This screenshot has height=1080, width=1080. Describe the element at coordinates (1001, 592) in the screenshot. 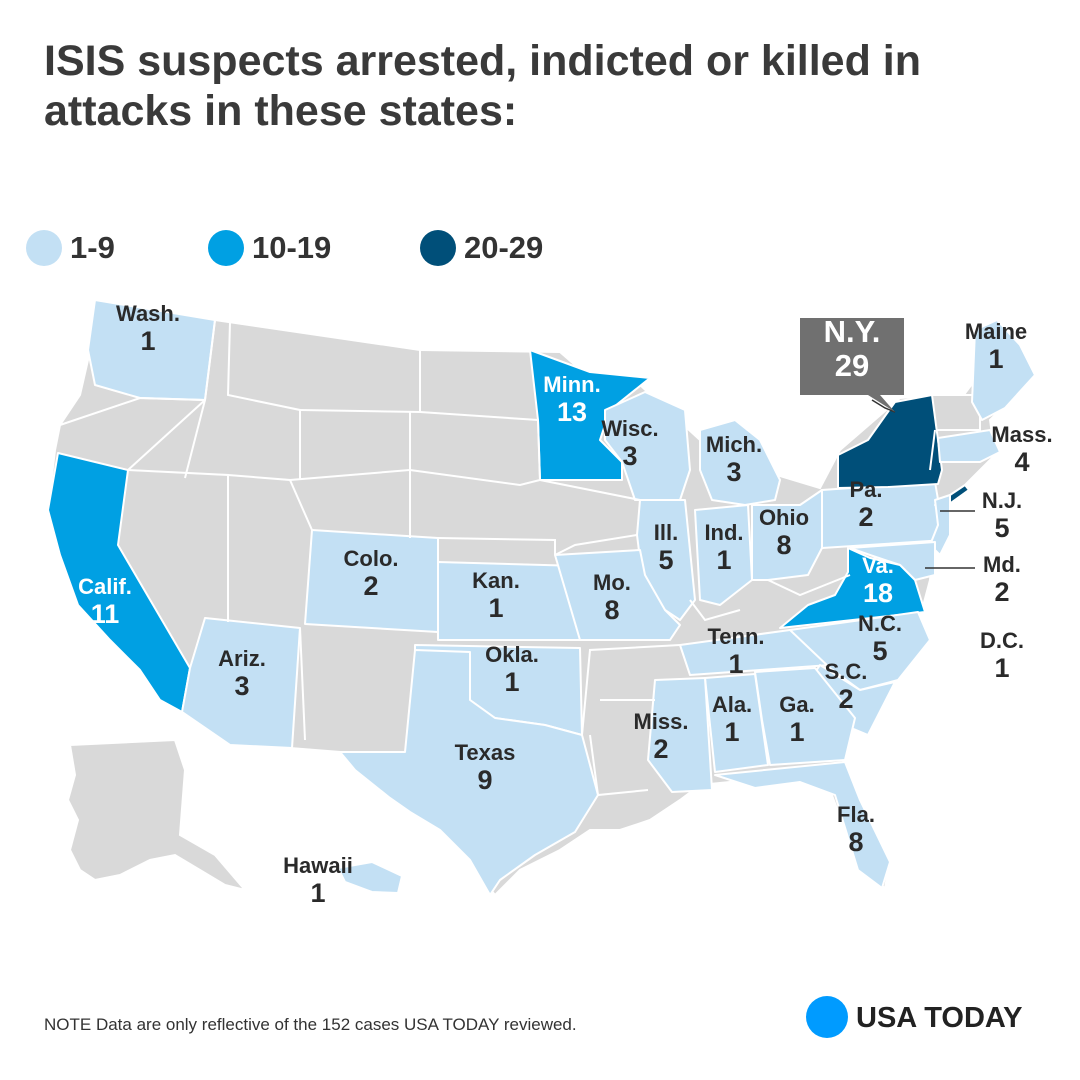

I see `state-count-md: 2` at that location.